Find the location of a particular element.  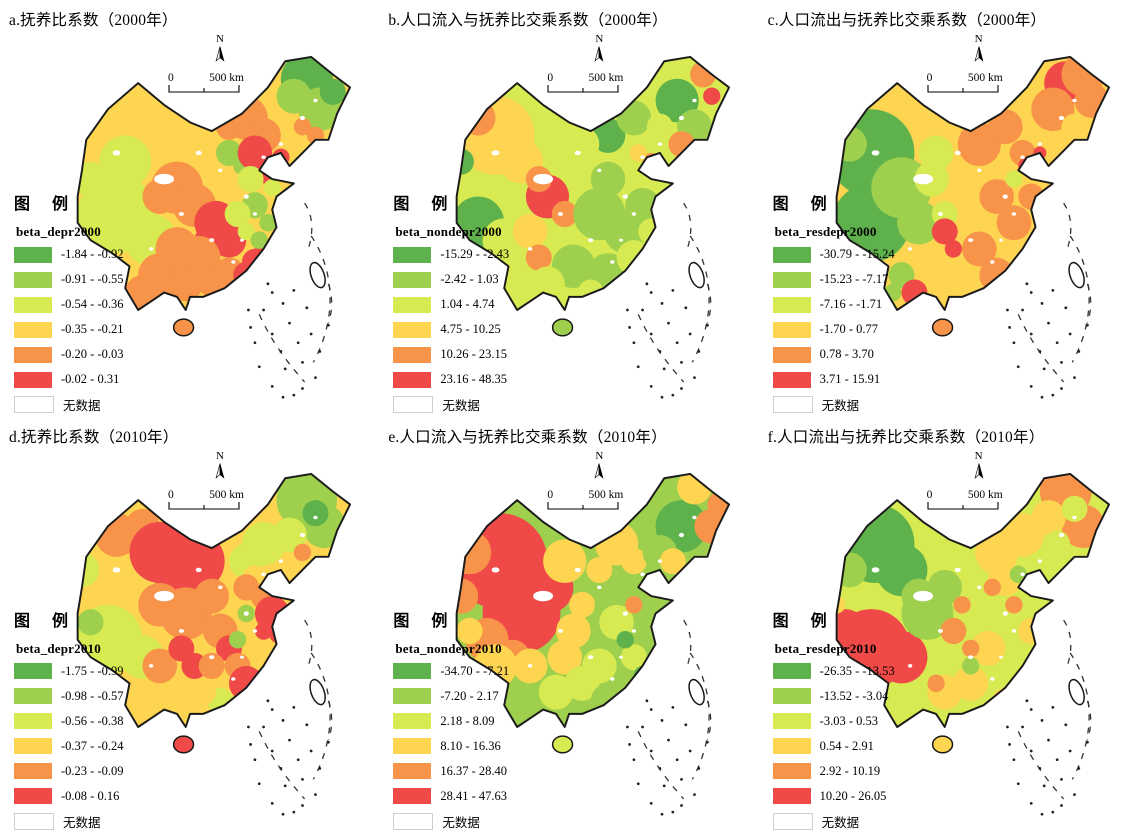

legend-range-label: -26.35 - -13.53 is located at coordinates (857, 670).